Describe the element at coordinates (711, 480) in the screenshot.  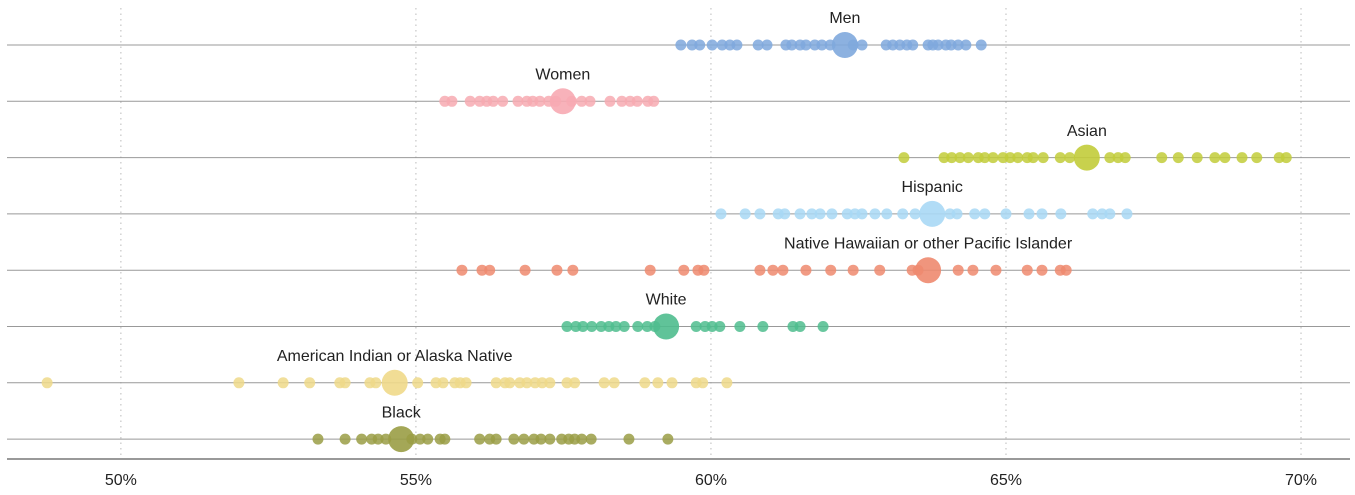
I see `x-tick-label: 60%` at that location.